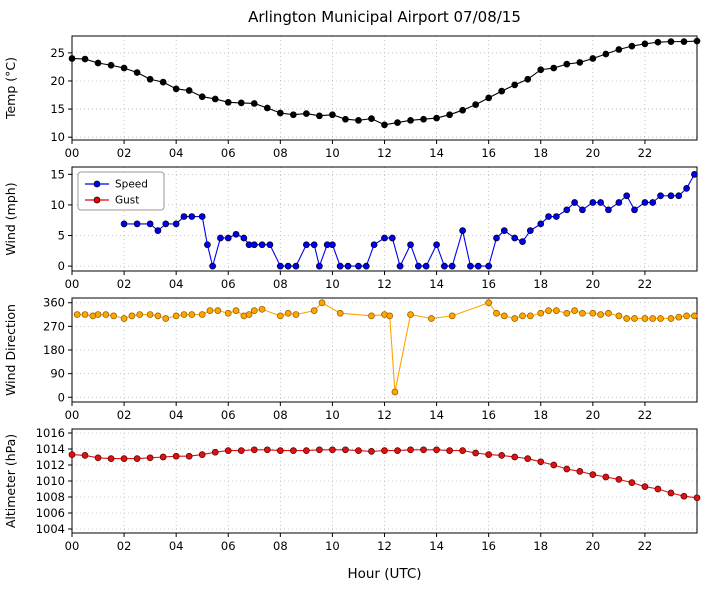 The width and height of the screenshot is (705, 594). I want to click on svg-text: 1006, so click(50, 513).